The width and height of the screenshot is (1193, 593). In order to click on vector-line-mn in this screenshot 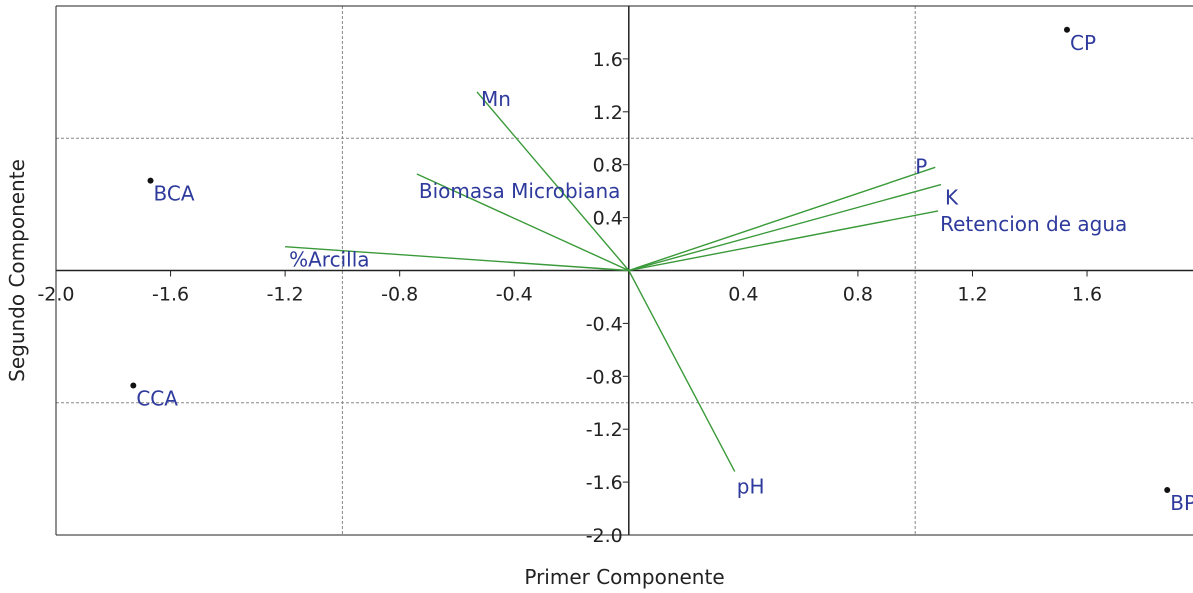, I will do `click(553, 181)`.